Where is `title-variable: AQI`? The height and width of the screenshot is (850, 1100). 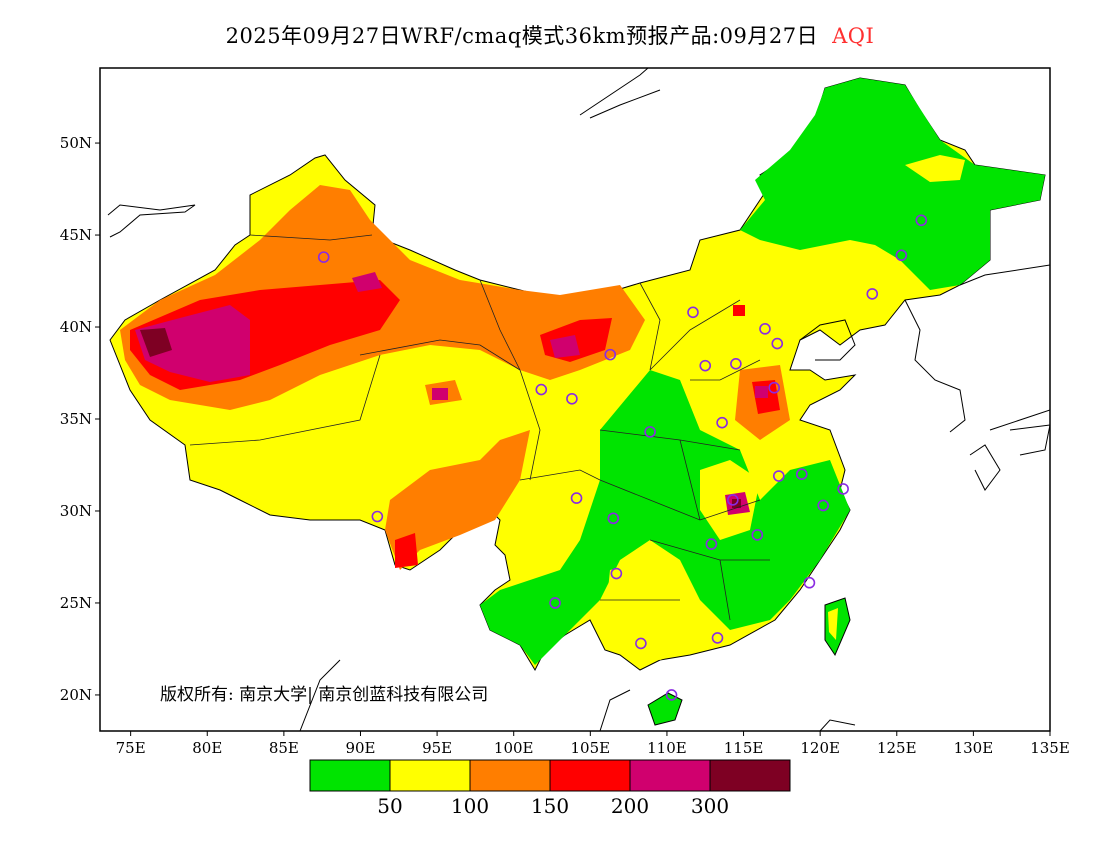 title-variable: AQI is located at coordinates (853, 36).